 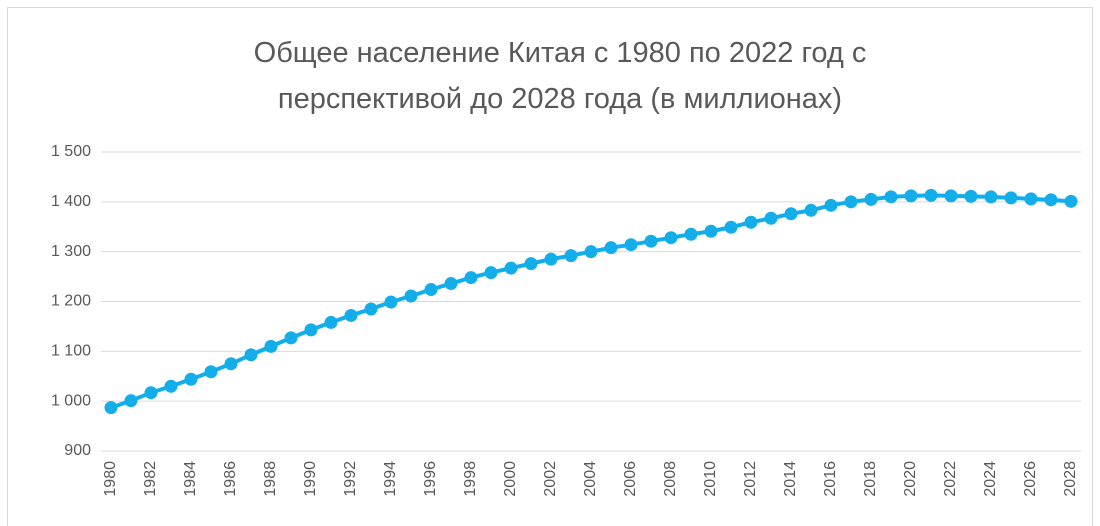 What do you see at coordinates (990, 479) in the screenshot?
I see `x-tick-label: 2024` at bounding box center [990, 479].